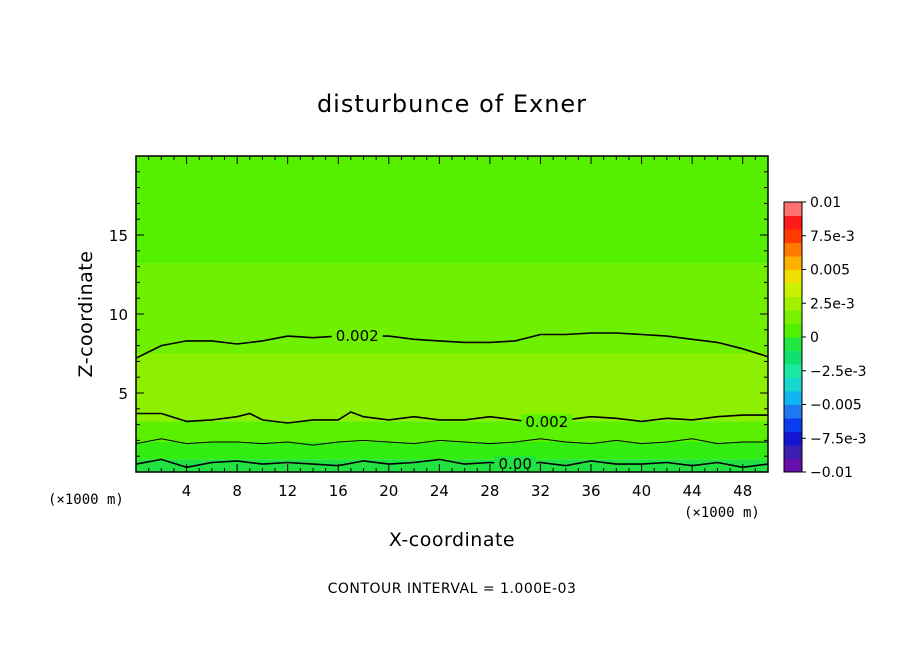 This screenshot has height=654, width=904. What do you see at coordinates (590, 491) in the screenshot?
I see `x-tick-label-8: 36` at bounding box center [590, 491].